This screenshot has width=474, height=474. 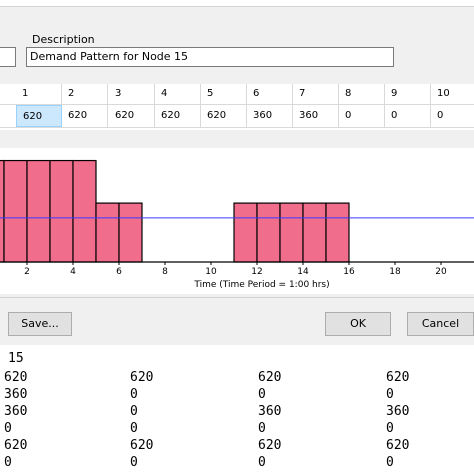 I want to click on button-separator, so click(x=237, y=297).